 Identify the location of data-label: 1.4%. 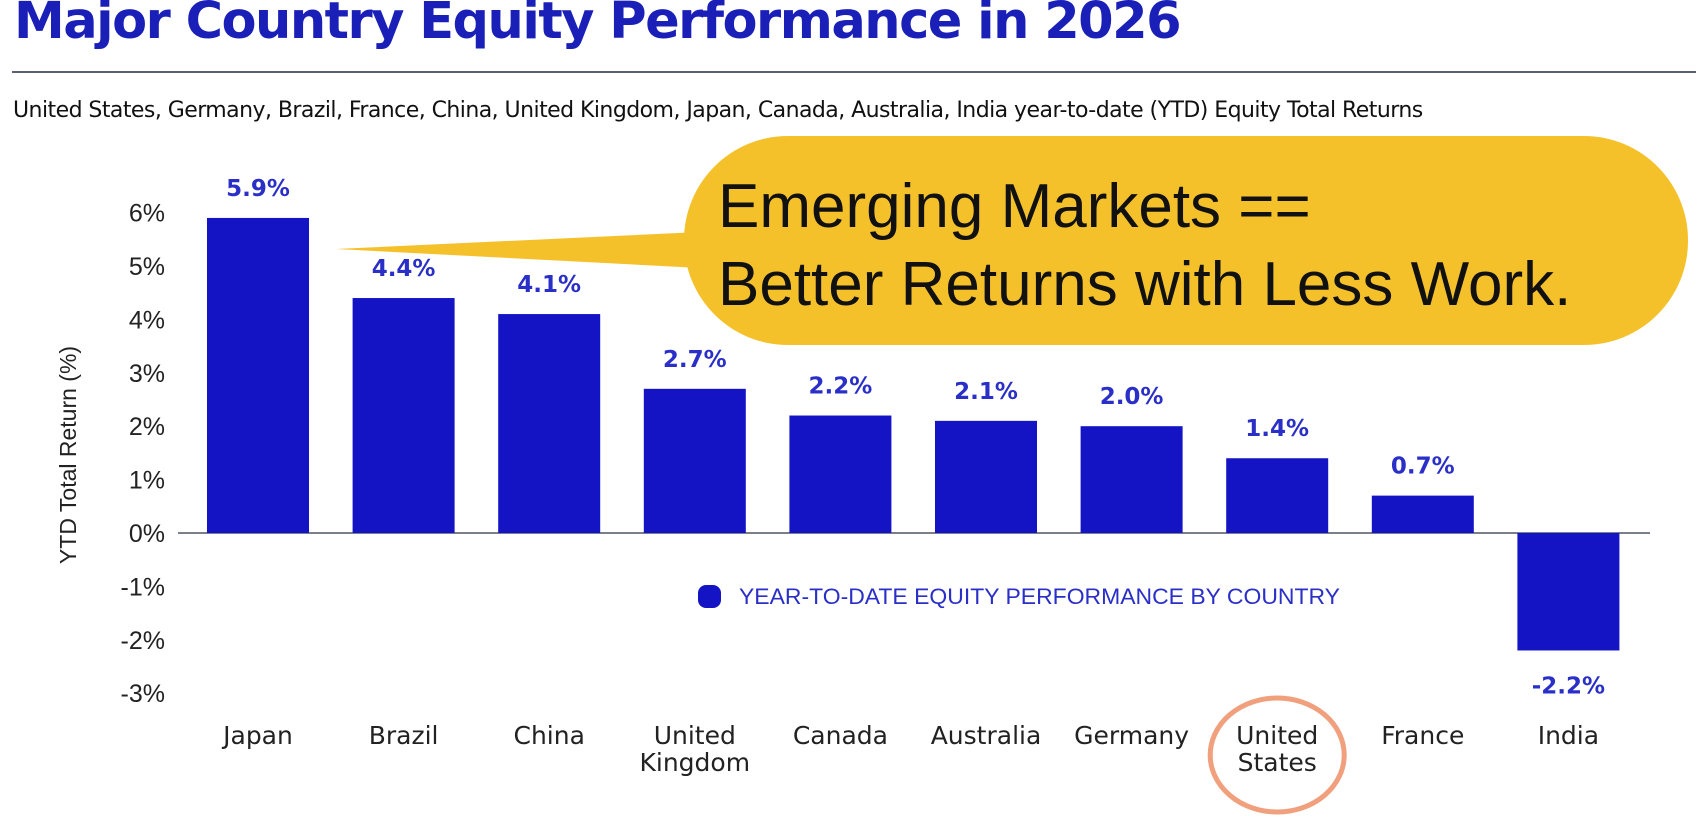
(1277, 429).